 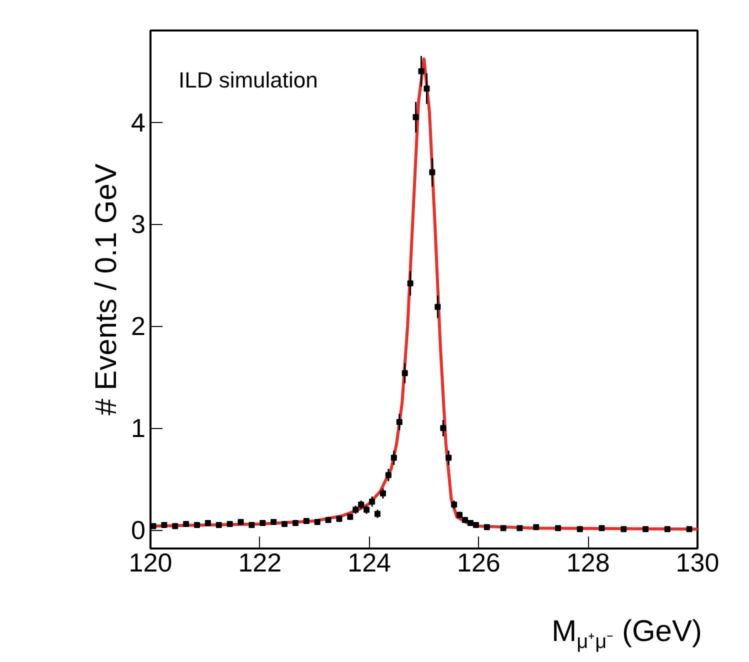 What do you see at coordinates (138, 428) in the screenshot?
I see `y-tick-label: 1` at bounding box center [138, 428].